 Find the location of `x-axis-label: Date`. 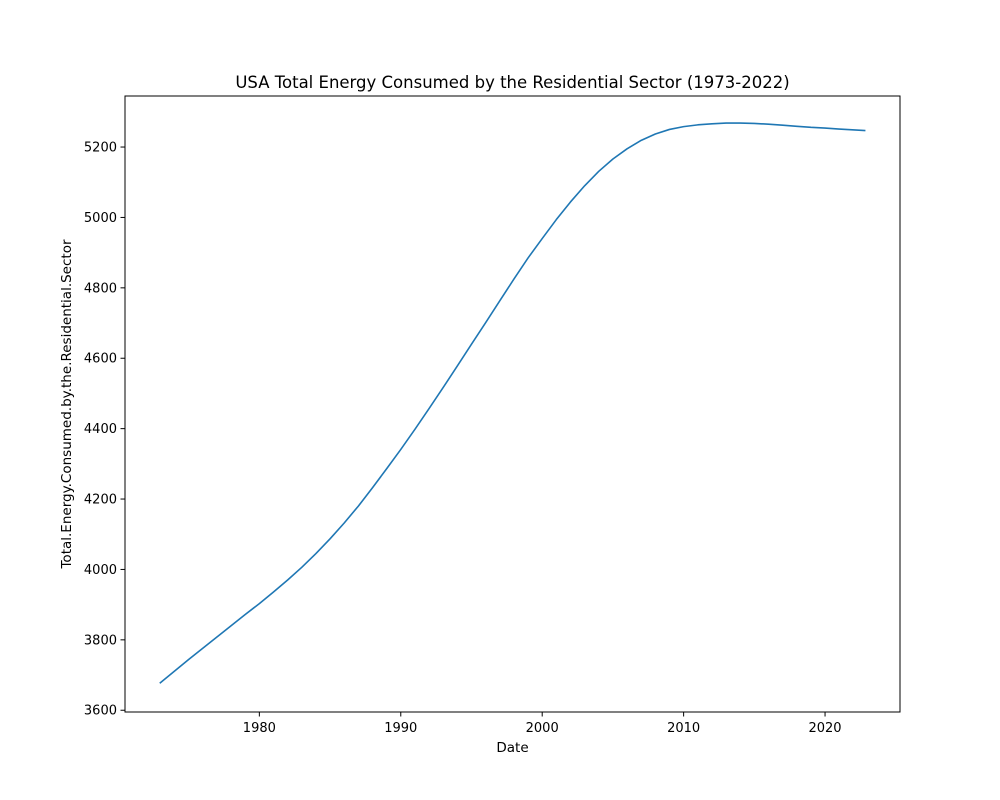

x-axis-label: Date is located at coordinates (512, 748).